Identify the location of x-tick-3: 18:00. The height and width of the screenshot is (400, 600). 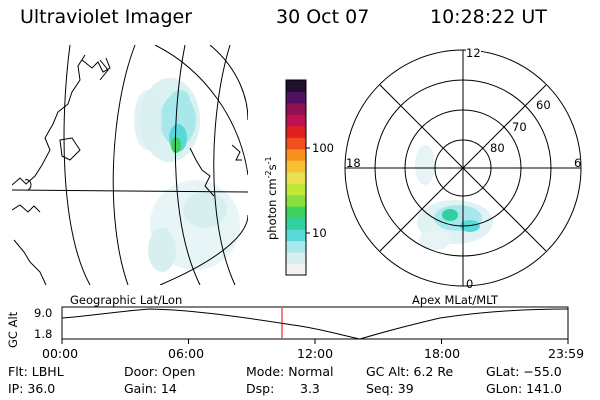
(442, 353).